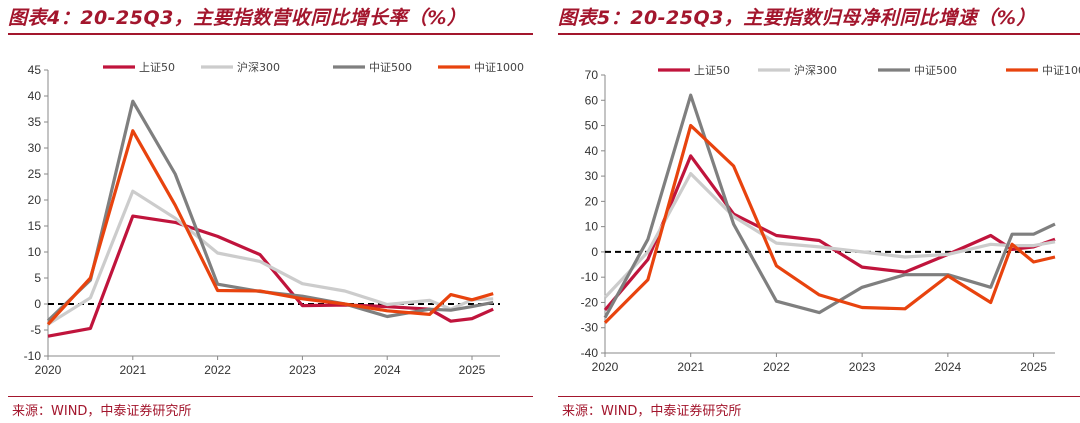  What do you see at coordinates (590, 302) in the screenshot?
I see `y-tick-label: -20` at bounding box center [590, 302].